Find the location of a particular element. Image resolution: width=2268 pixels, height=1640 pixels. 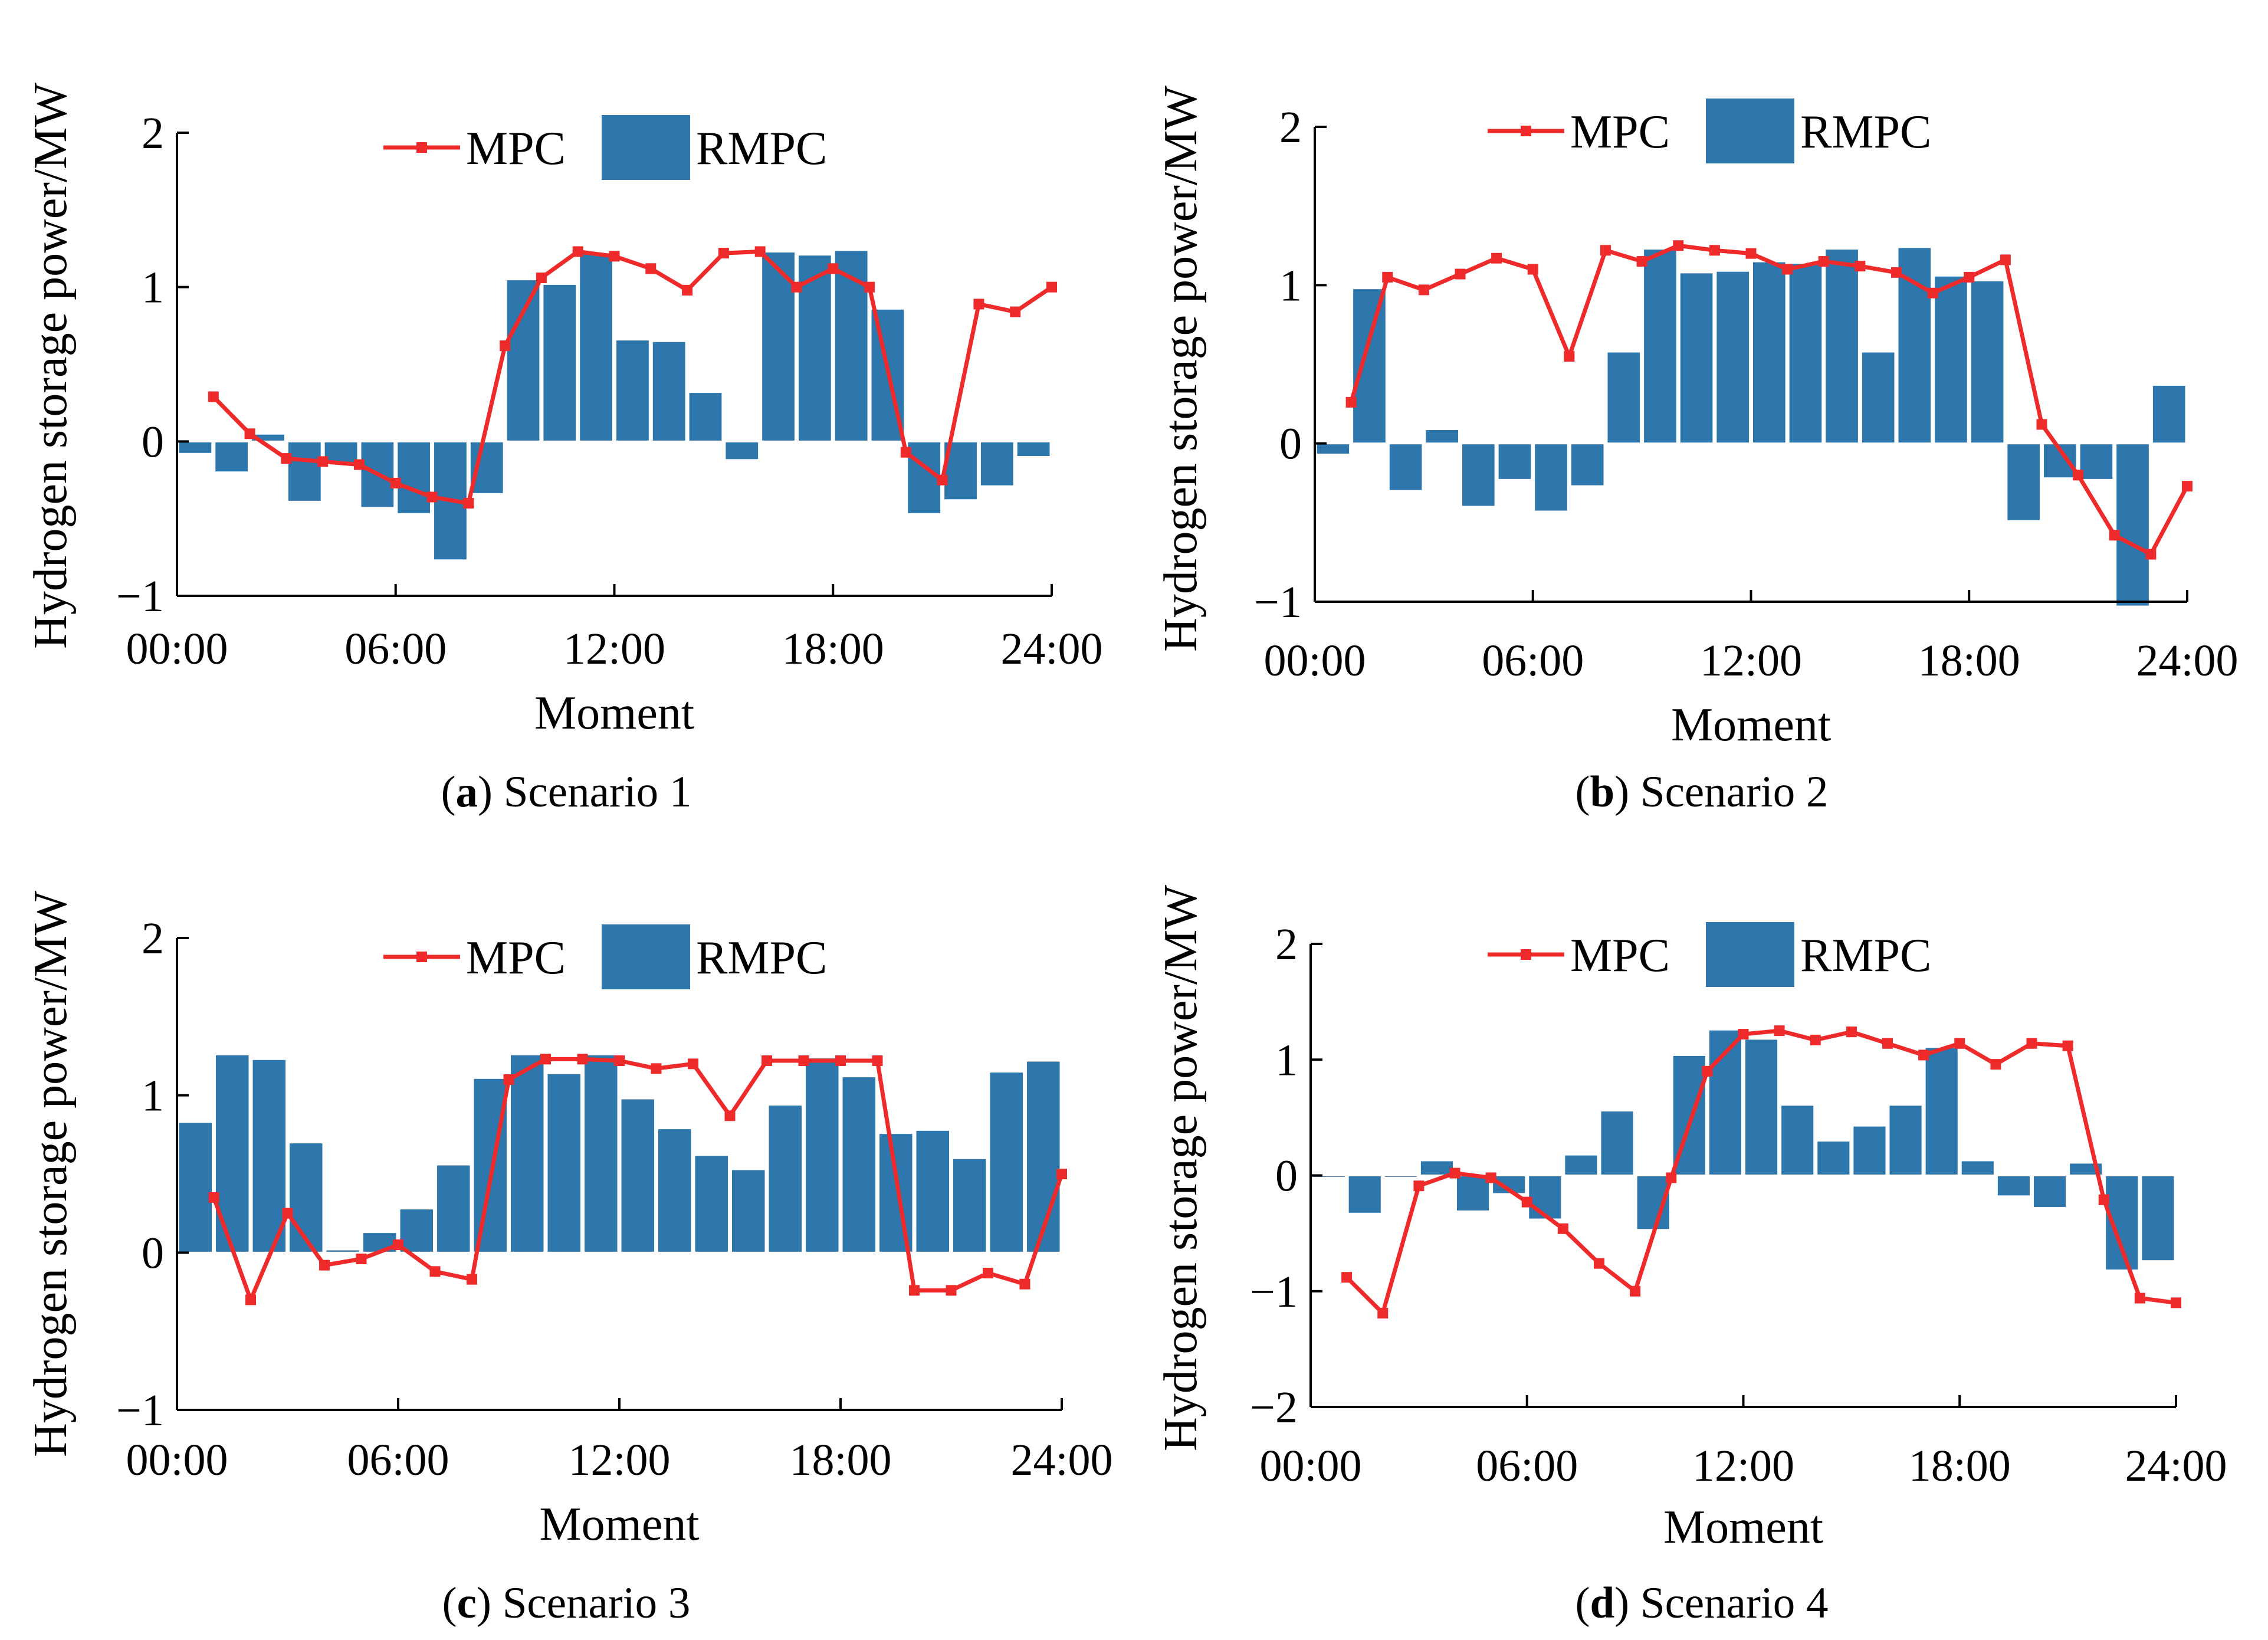

caption-scenario-4: (d) Scenario 4 is located at coordinates (1702, 1603).